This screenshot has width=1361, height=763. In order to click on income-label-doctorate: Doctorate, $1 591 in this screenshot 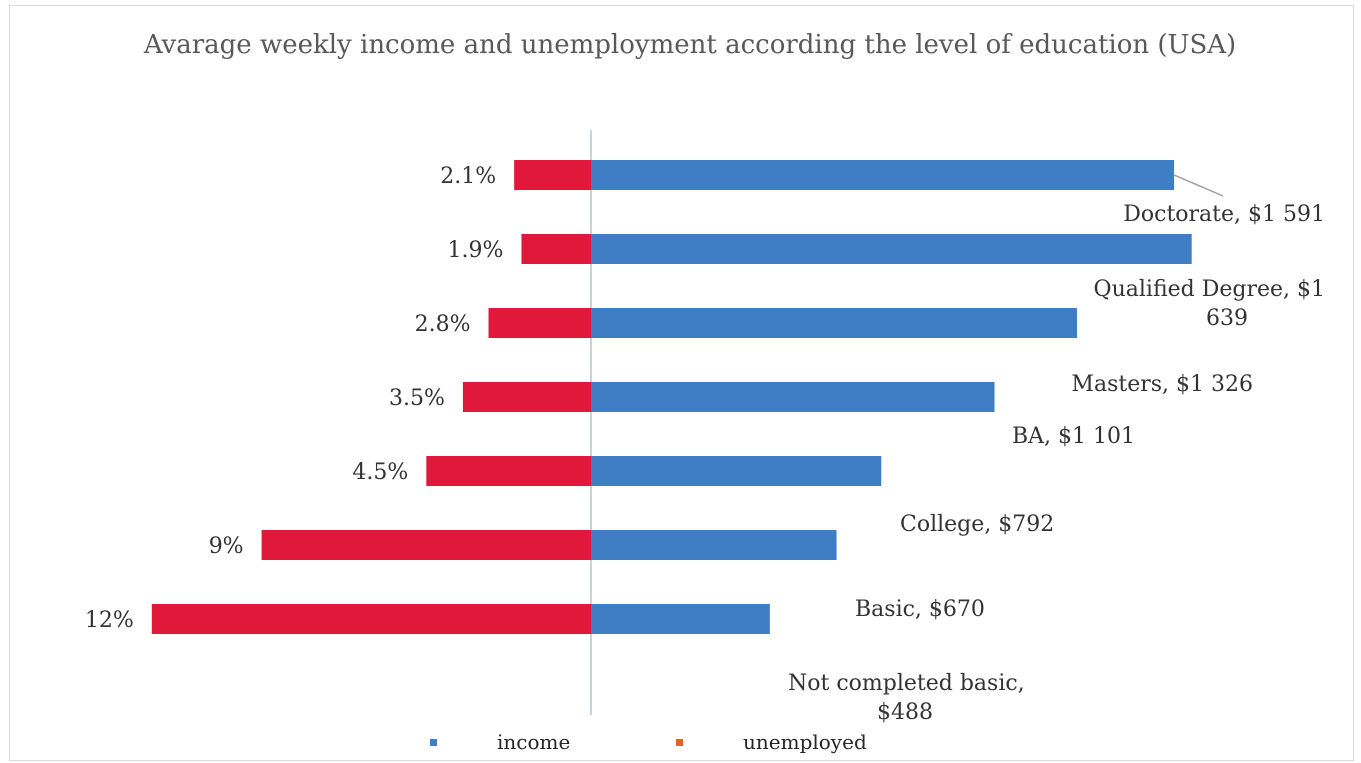, I will do `click(1224, 214)`.